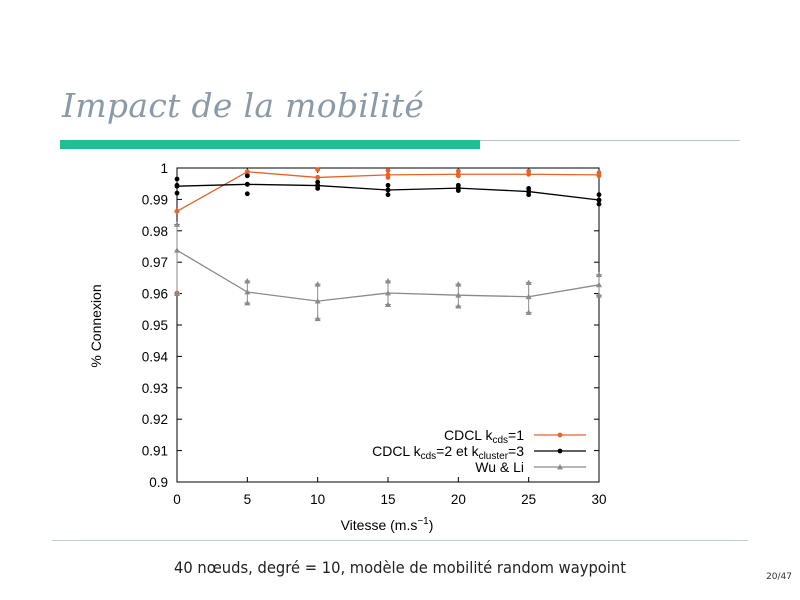 The width and height of the screenshot is (800, 600). What do you see at coordinates (317, 499) in the screenshot?
I see `x-tick-label: 10` at bounding box center [317, 499].